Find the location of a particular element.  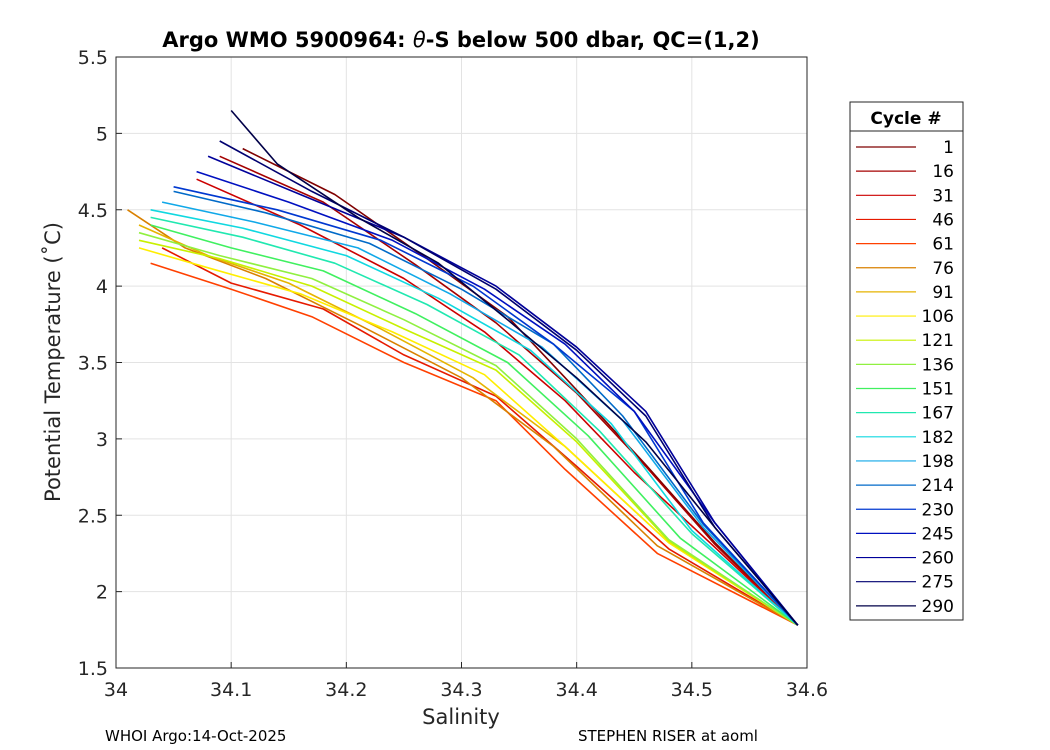

x-axis-label: Salinity is located at coordinates (461, 717).